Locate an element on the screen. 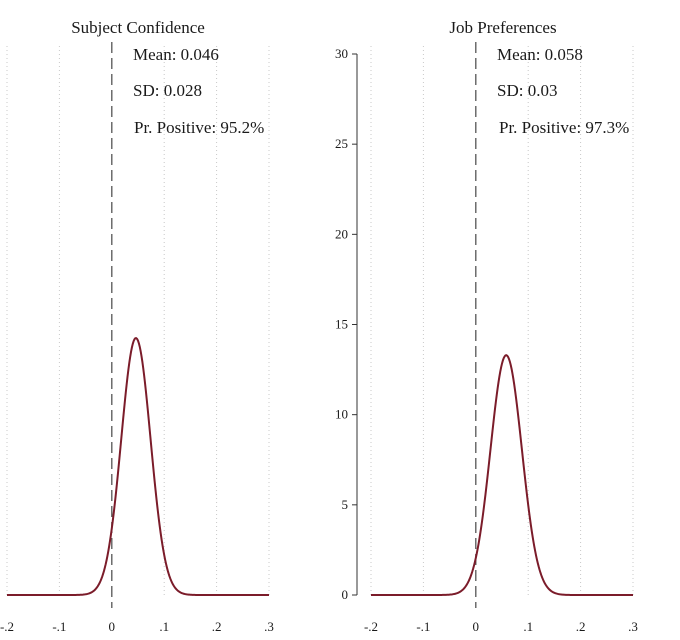 This screenshot has height=640, width=680. y-tick-label-3: 15 is located at coordinates (341, 324).